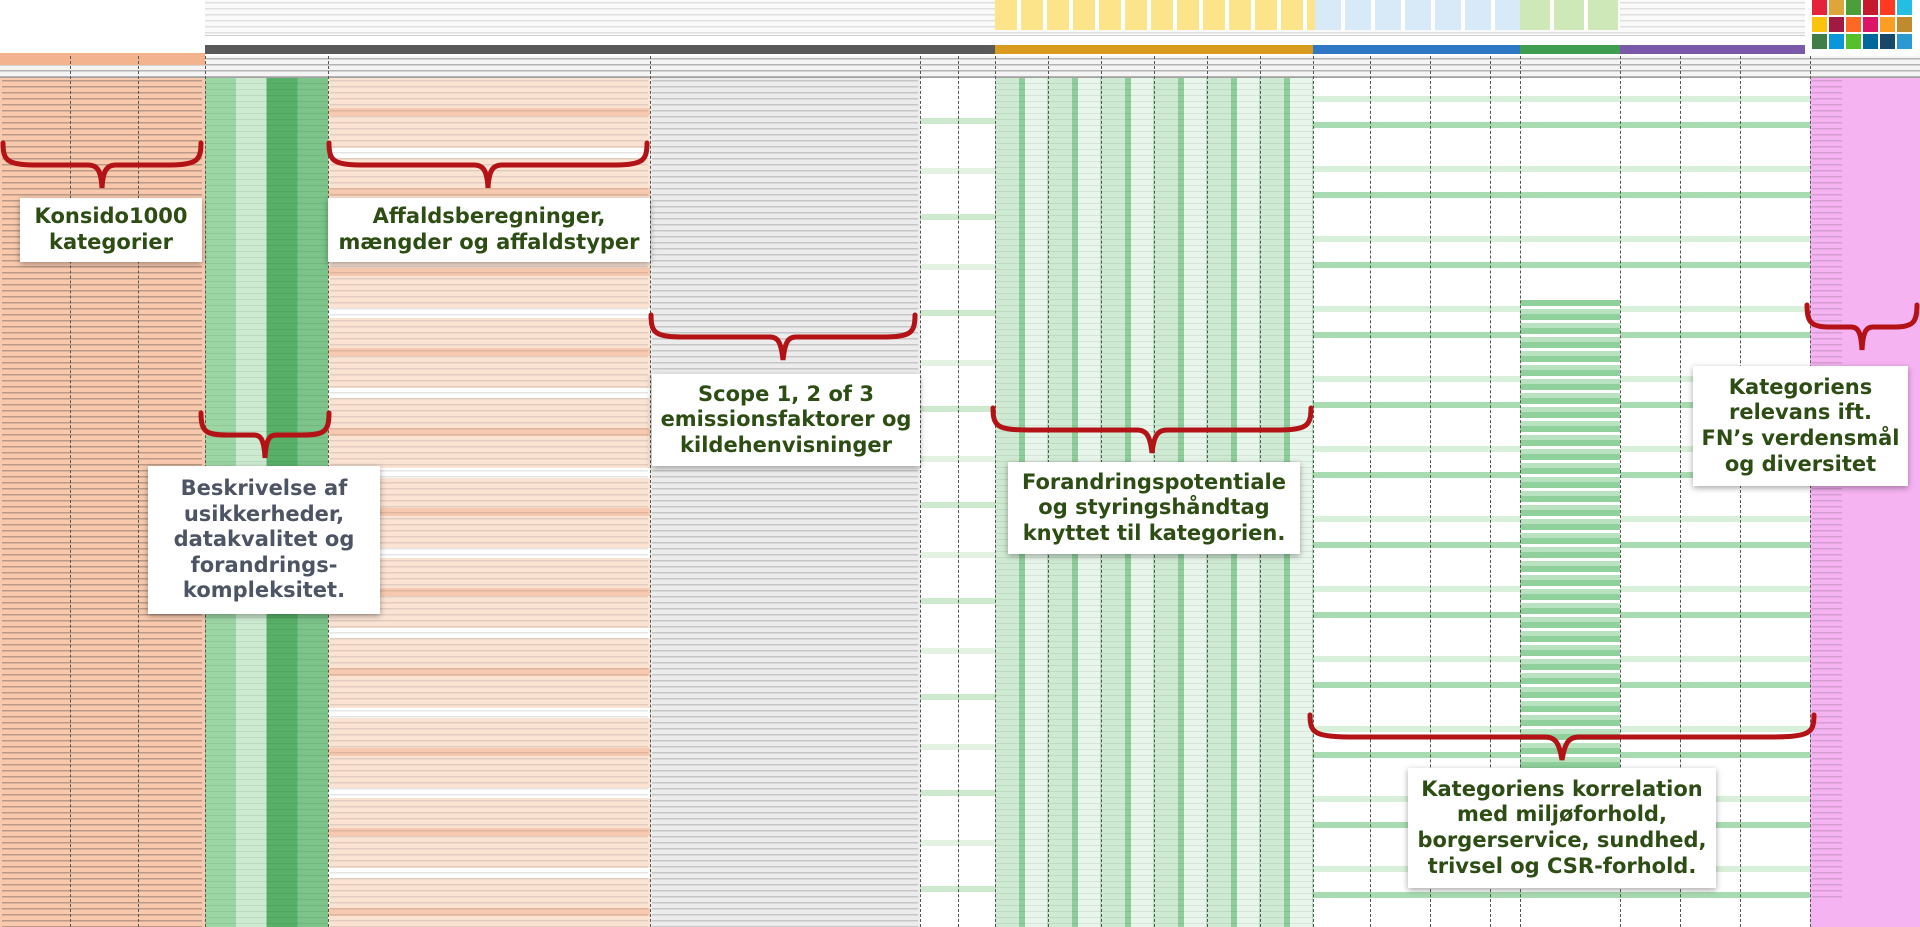 The image size is (1920, 927). I want to click on column-header-row, so click(960, 67).